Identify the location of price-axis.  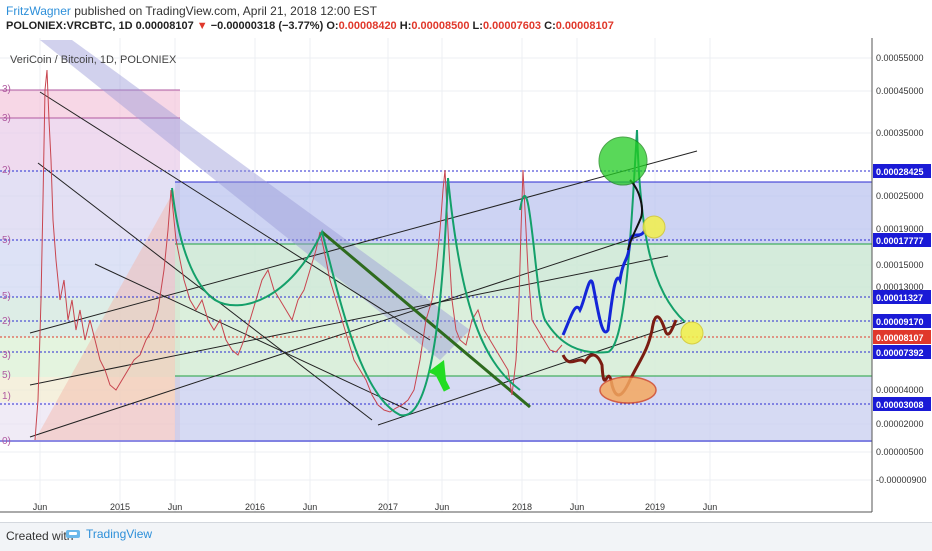
(902, 275).